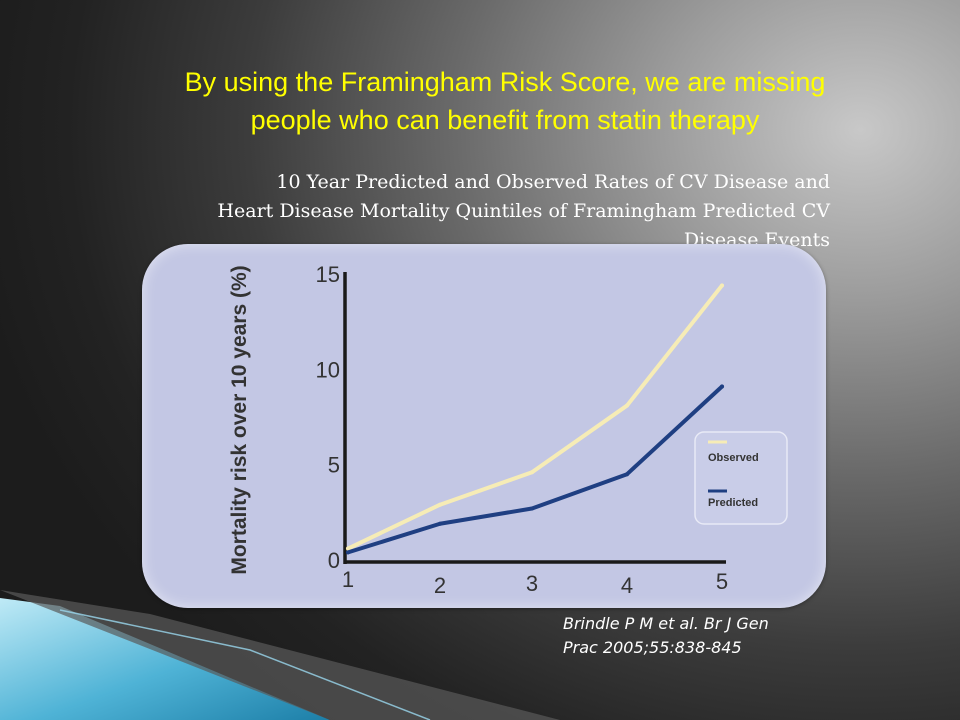 The image size is (960, 720). I want to click on citation-line-1: Brindle P M et al. Br J Gen, so click(666, 623).